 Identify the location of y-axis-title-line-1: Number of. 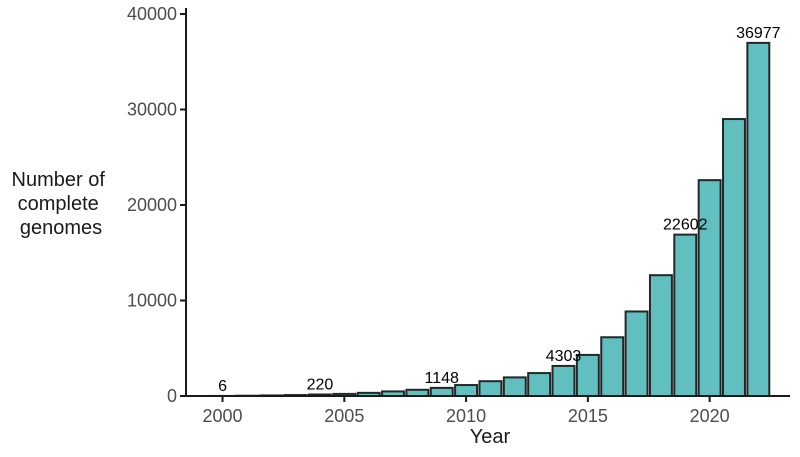
(59, 180).